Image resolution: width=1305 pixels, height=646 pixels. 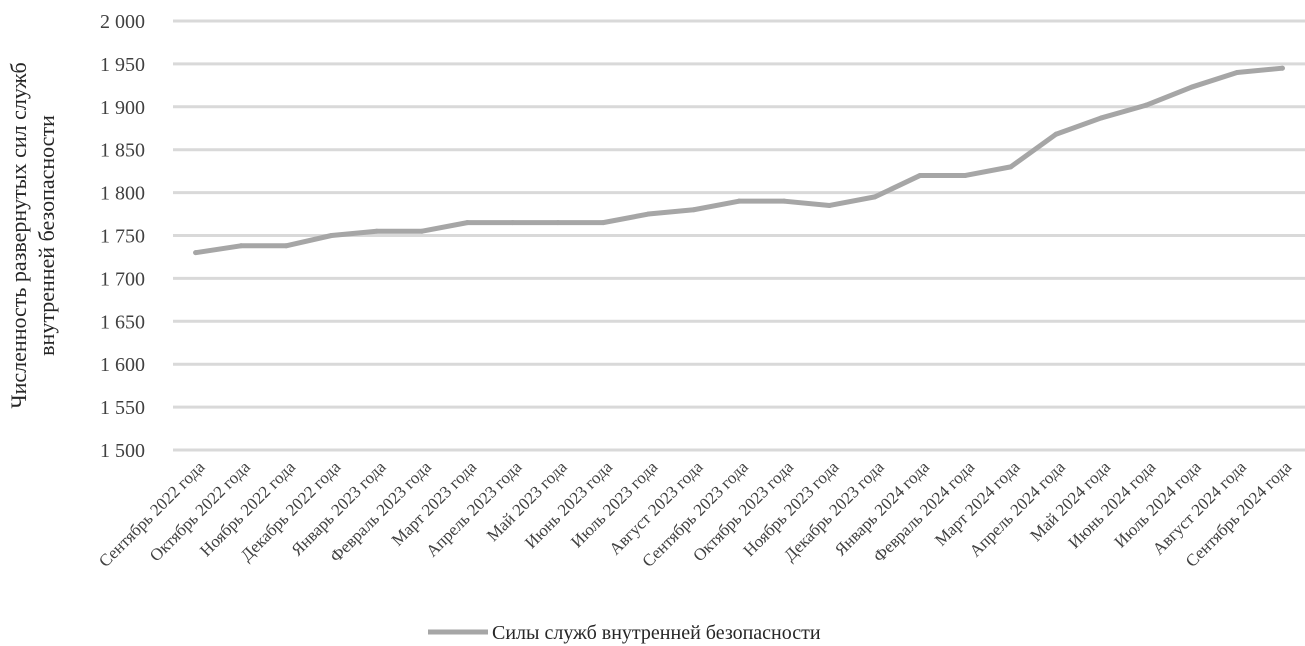 What do you see at coordinates (122, 151) in the screenshot?
I see `y-tick-label: 1 850` at bounding box center [122, 151].